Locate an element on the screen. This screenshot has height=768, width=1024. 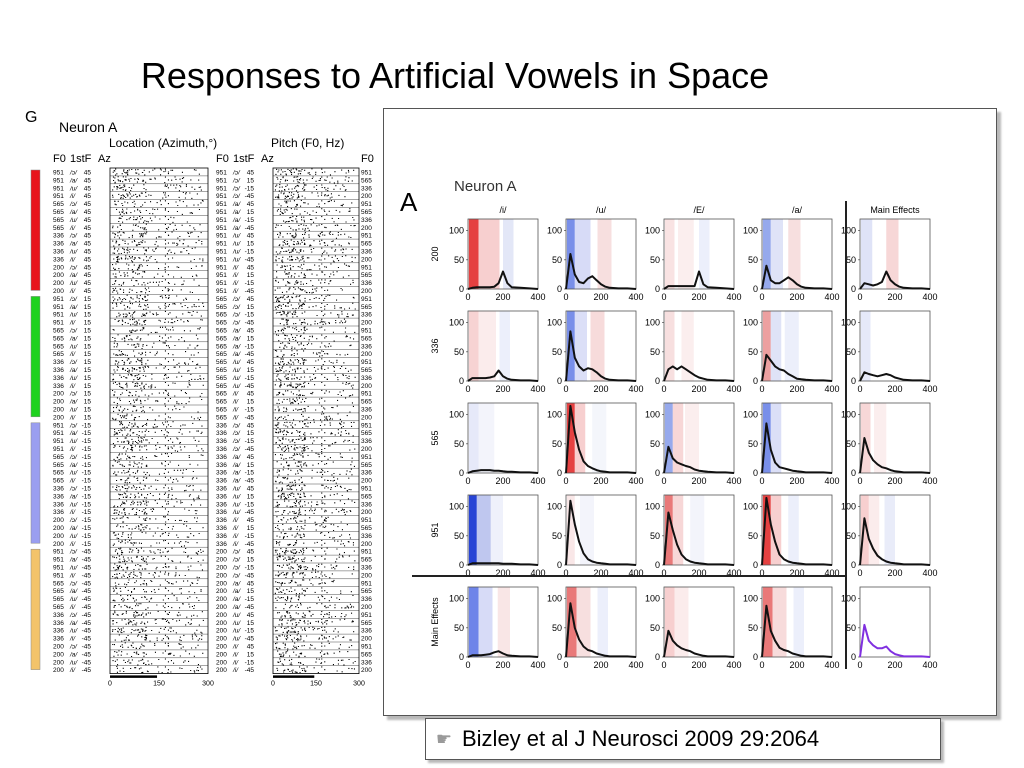
location-raster-spikes is located at coordinates (158, 421).